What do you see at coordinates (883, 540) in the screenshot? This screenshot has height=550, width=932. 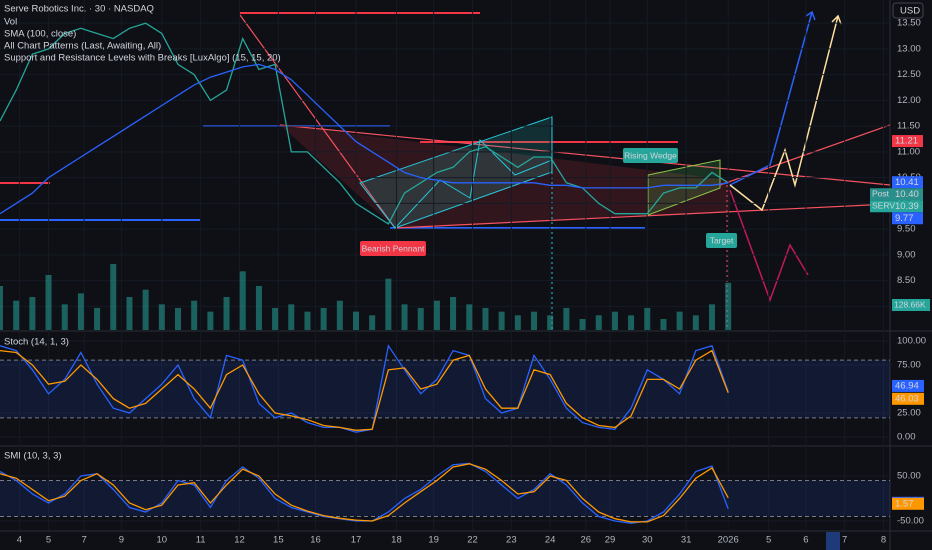 I see `x-tick-label: 8` at bounding box center [883, 540].